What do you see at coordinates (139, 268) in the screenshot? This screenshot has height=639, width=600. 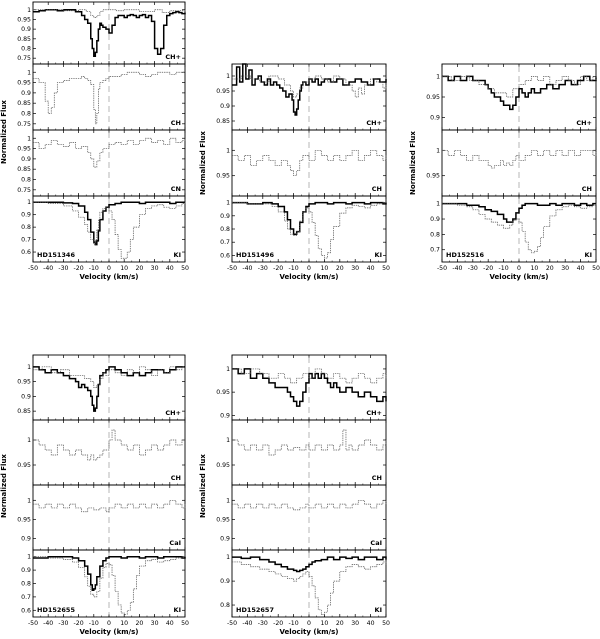 I see `x-tick-label: 20` at bounding box center [139, 268].